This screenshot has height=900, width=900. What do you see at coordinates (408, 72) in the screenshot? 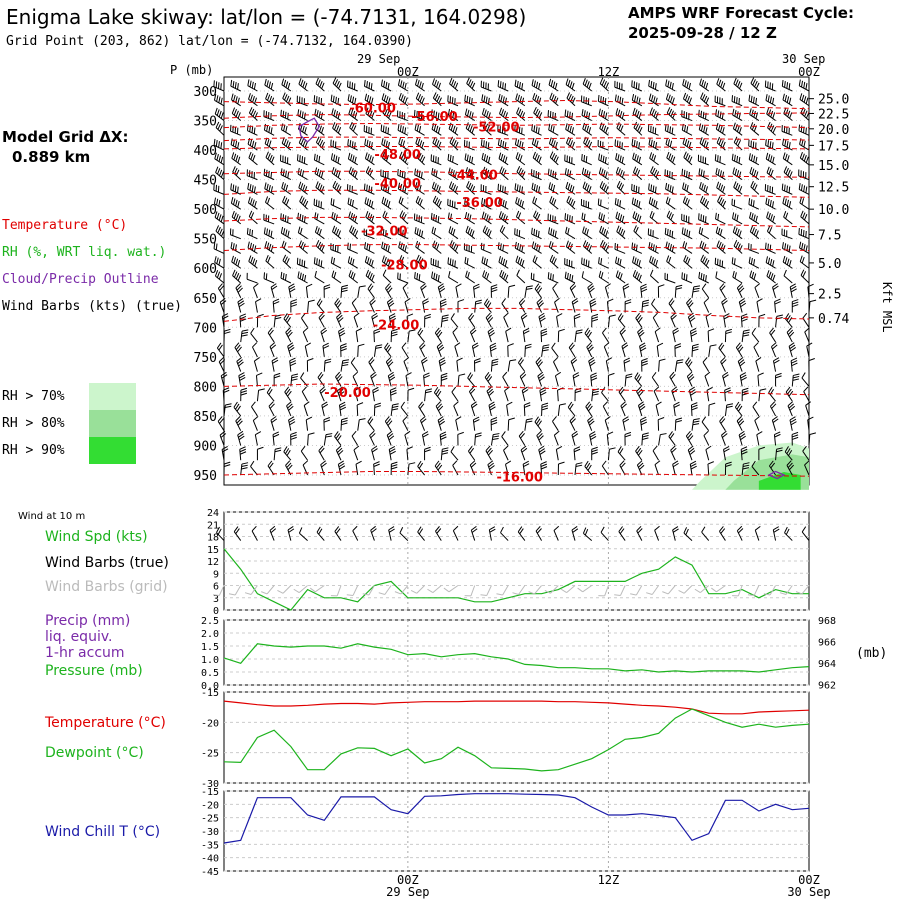
I see `top-time-tick: 00Z` at bounding box center [408, 72].